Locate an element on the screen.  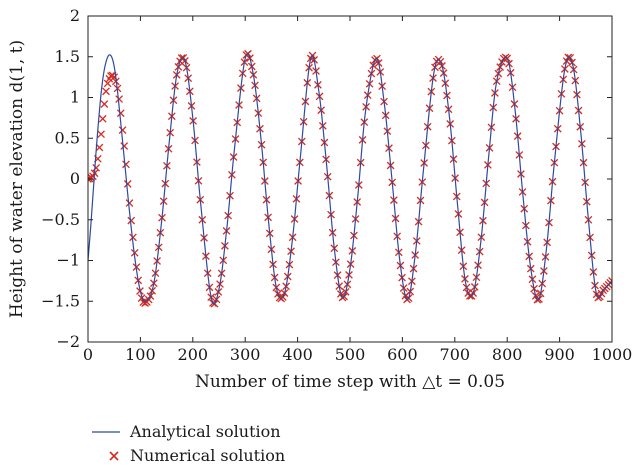
y-tick-label: −1.5 is located at coordinates (60, 300).